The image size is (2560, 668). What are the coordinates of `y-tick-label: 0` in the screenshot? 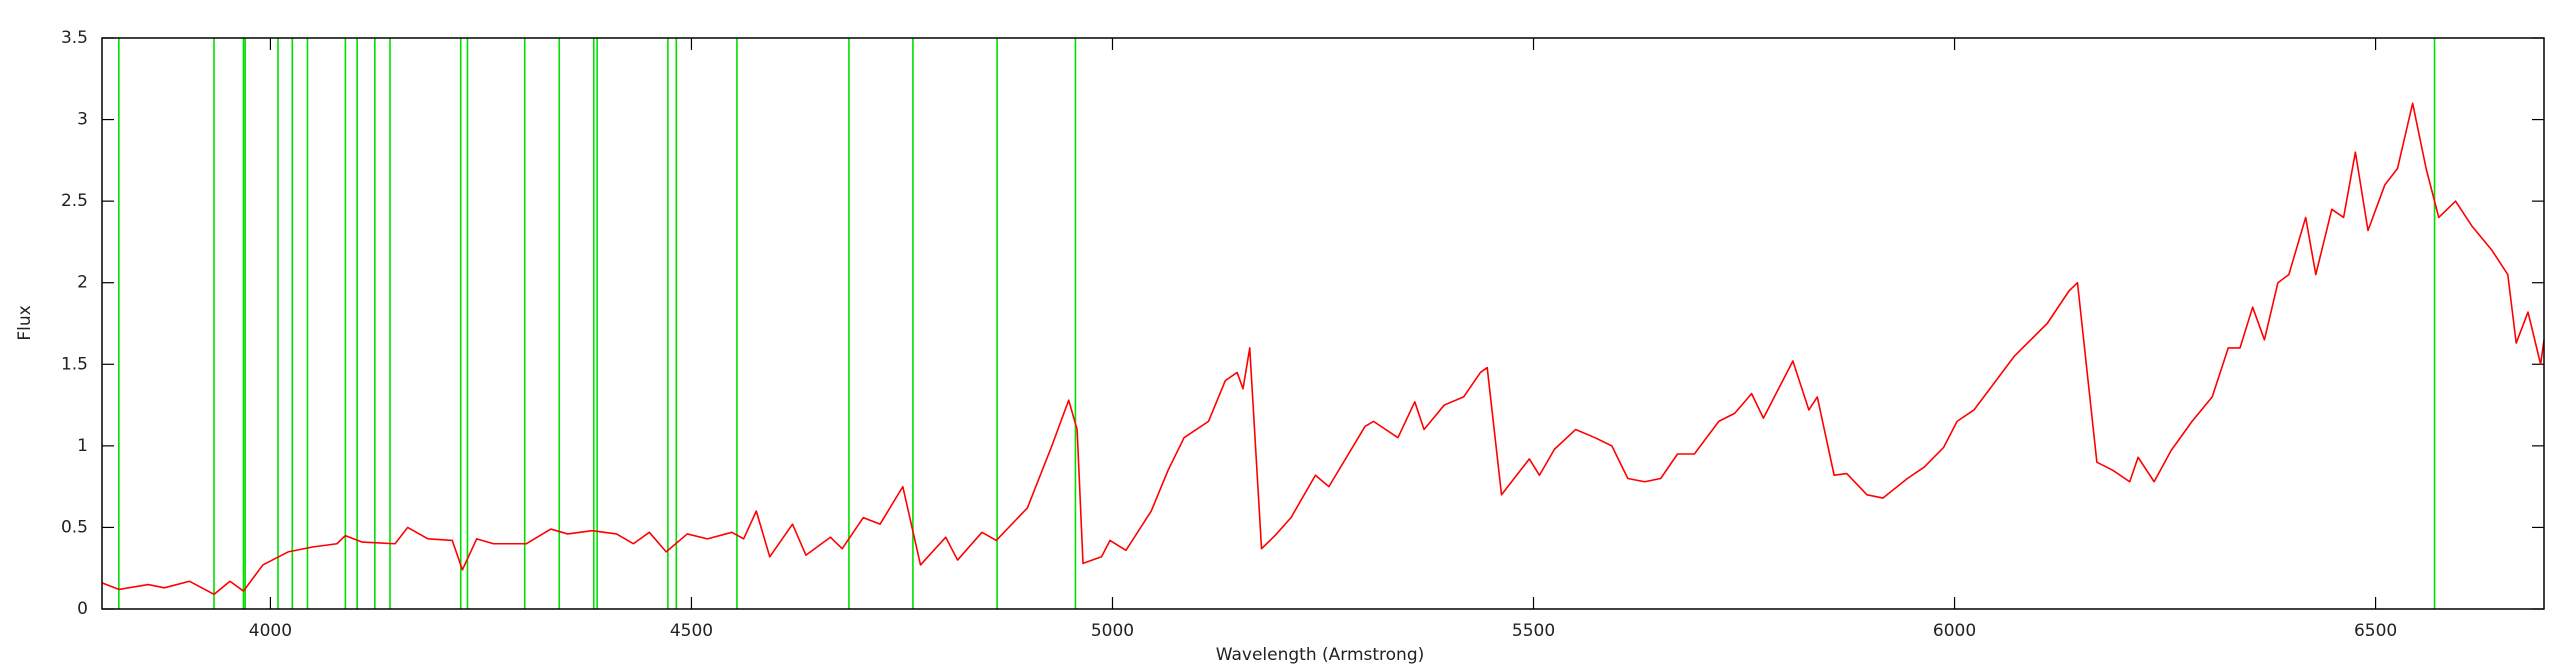 It's located at (82, 609).